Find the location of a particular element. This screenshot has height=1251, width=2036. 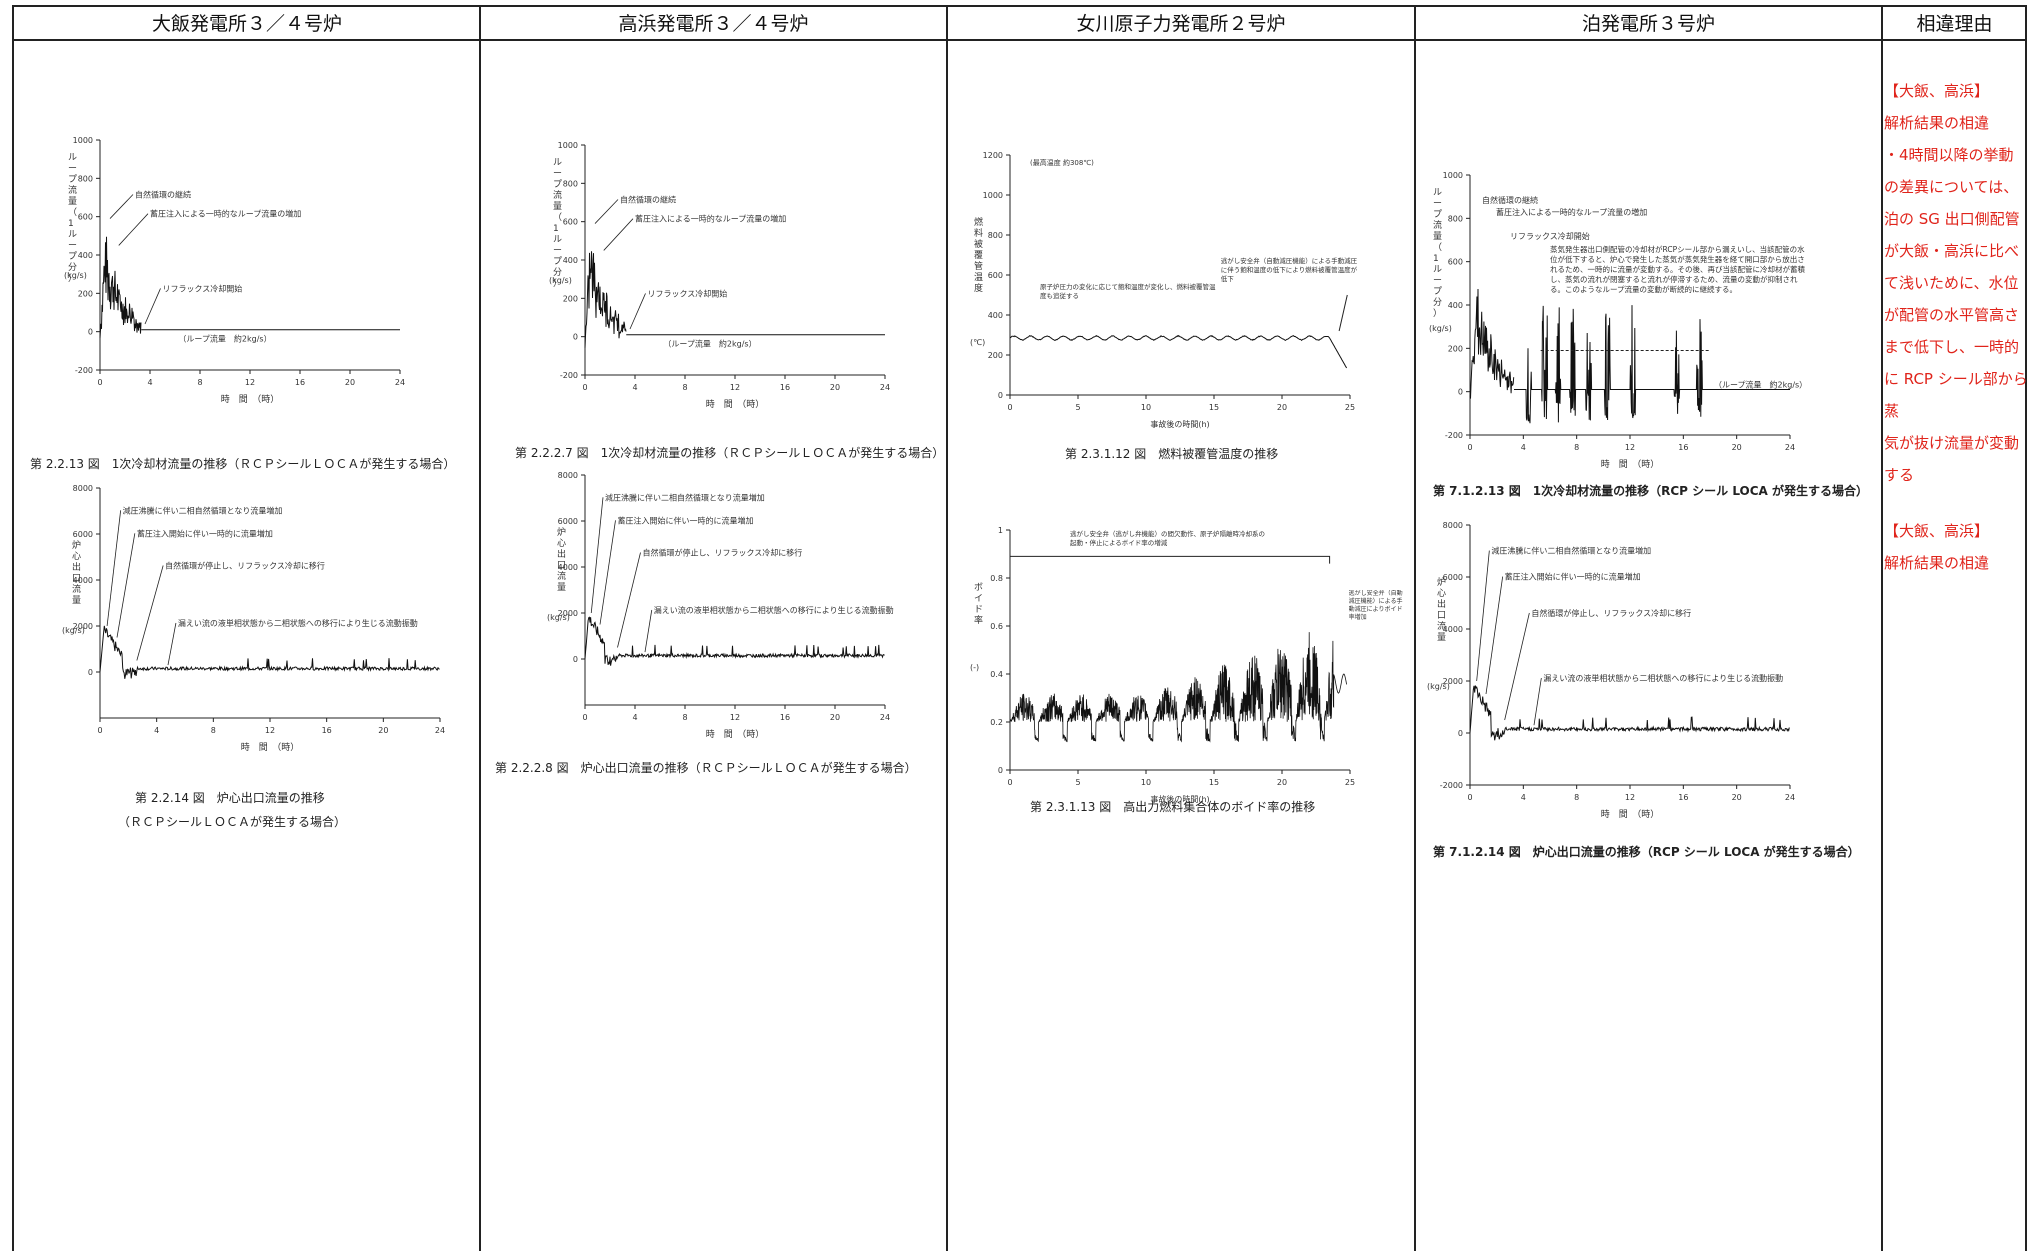

y-tick-label: 0.2 is located at coordinates (996, 722).